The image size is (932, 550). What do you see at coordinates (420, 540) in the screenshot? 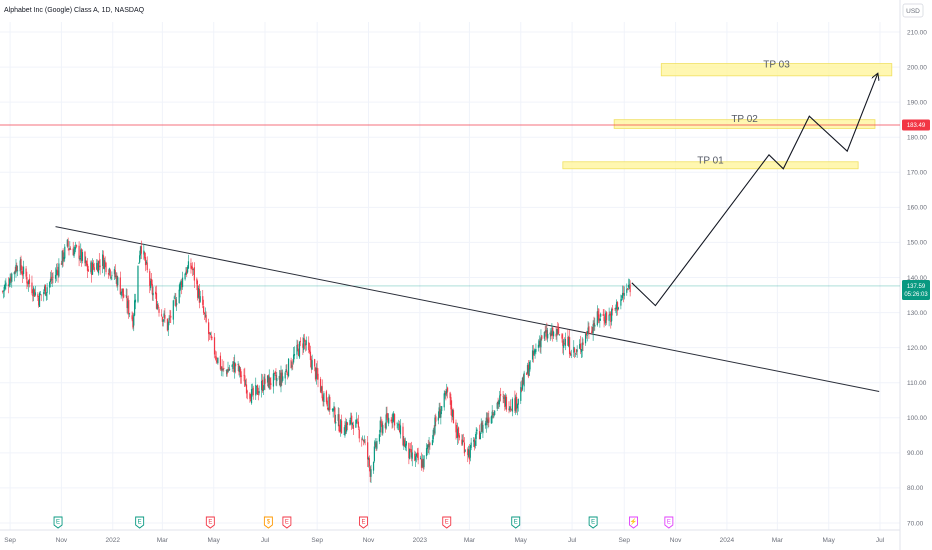
I see `x-tick-label: 2023` at bounding box center [420, 540].